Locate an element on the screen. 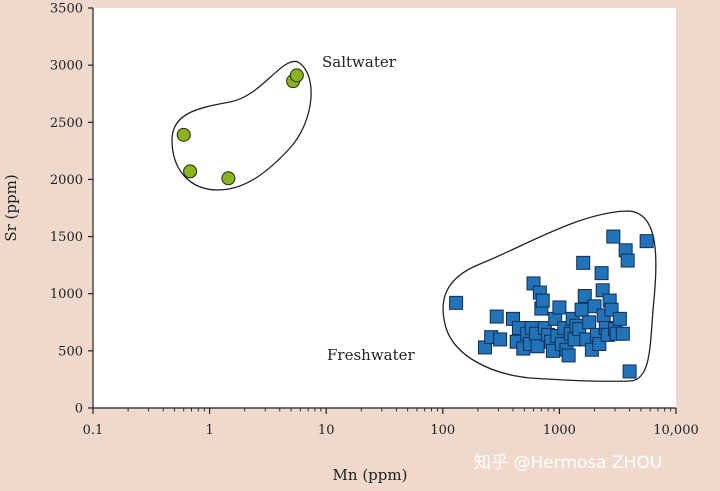  saltwater-label: Saltwater is located at coordinates (359, 62).